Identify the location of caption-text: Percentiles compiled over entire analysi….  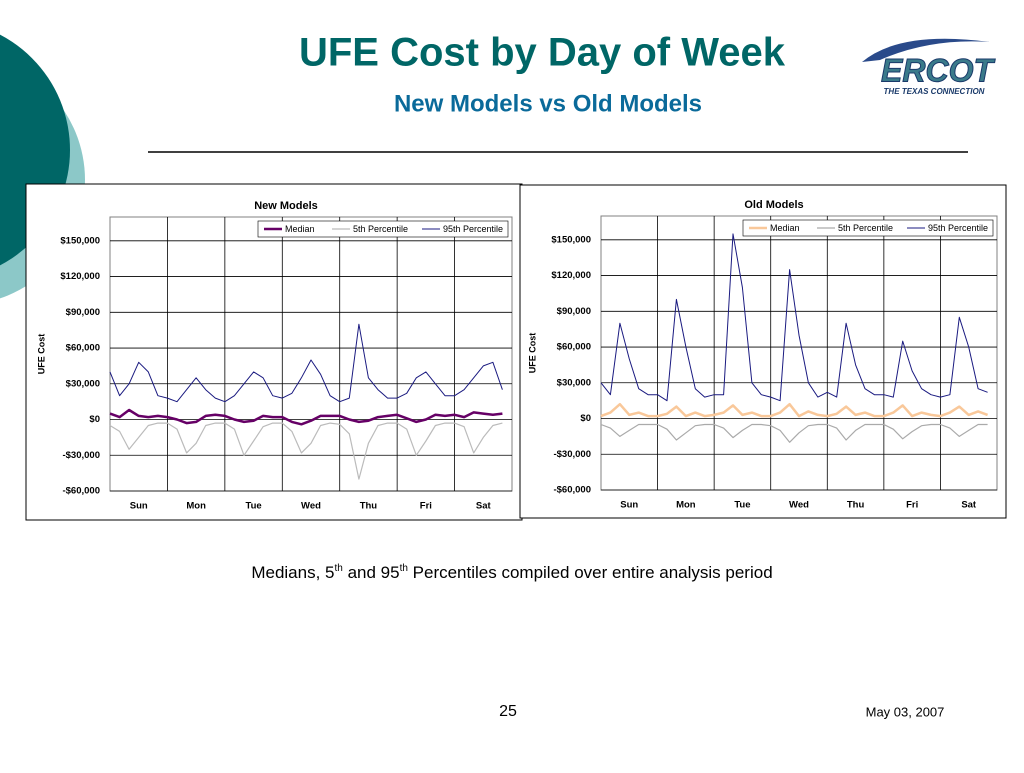
(590, 572).